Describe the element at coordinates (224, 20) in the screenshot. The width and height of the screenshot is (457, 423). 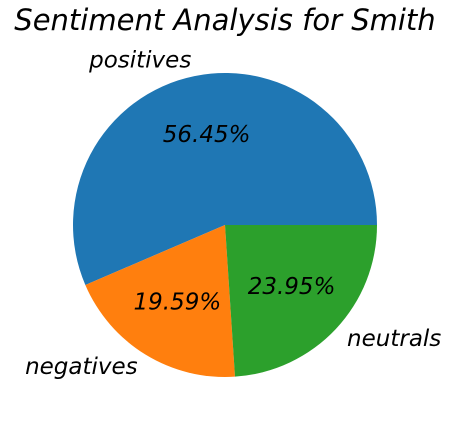
I see `chart-title: Sentiment Analysis for Smith` at that location.